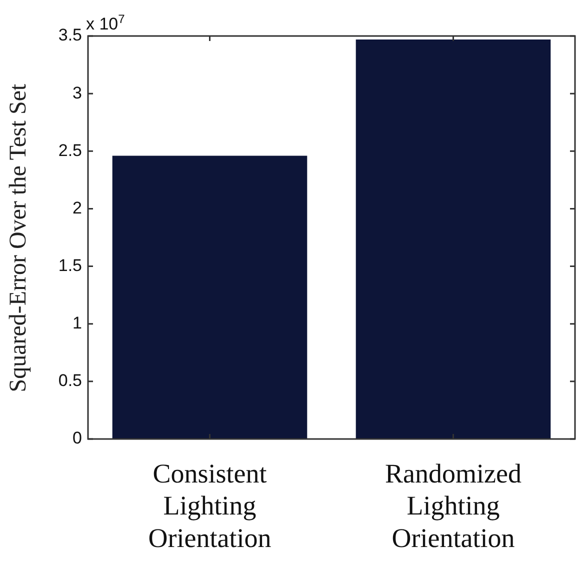 Image resolution: width=581 pixels, height=569 pixels. What do you see at coordinates (77, 438) in the screenshot?
I see `y-tick-label: 0` at bounding box center [77, 438].